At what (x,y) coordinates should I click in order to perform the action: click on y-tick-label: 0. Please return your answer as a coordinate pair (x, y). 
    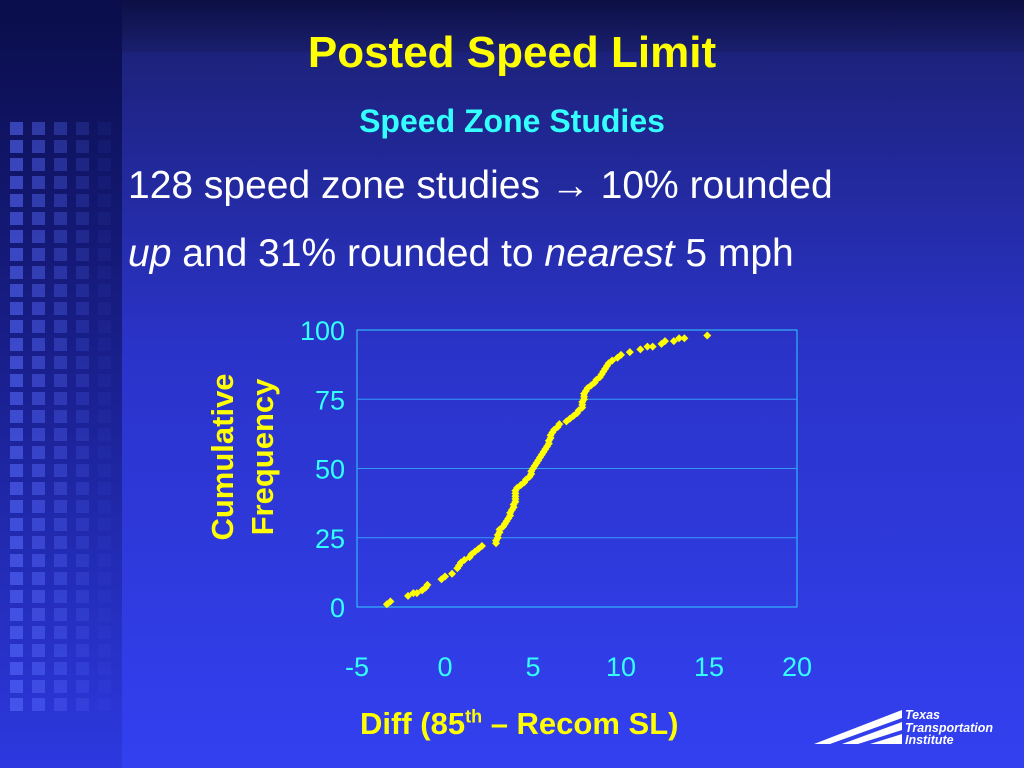
    Looking at the image, I should click on (337, 608).